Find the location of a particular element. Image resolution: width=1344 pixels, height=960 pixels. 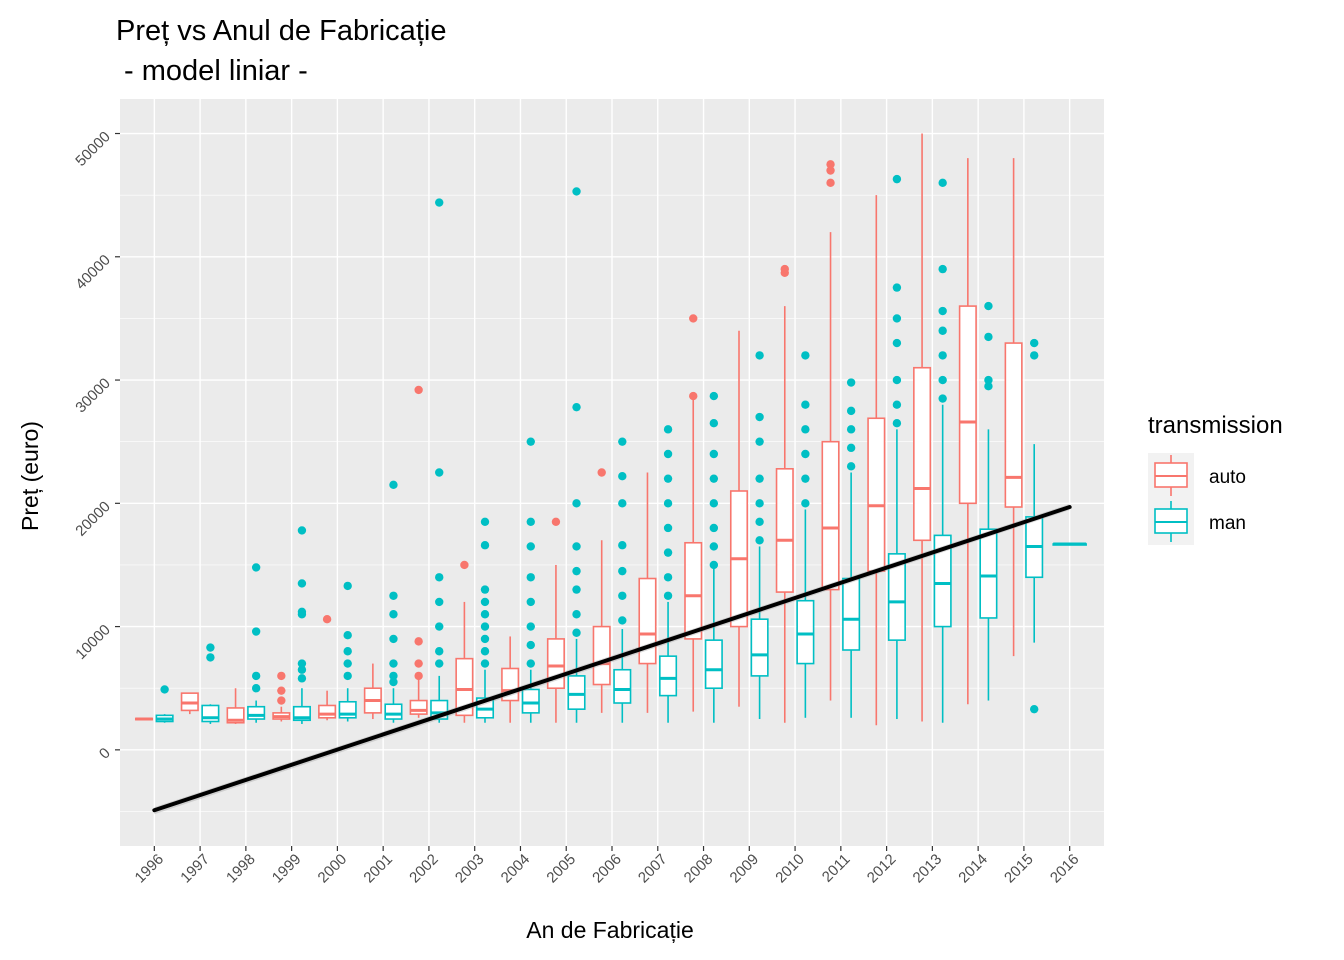

x-axis-title: An de Fabricație is located at coordinates (609, 930).